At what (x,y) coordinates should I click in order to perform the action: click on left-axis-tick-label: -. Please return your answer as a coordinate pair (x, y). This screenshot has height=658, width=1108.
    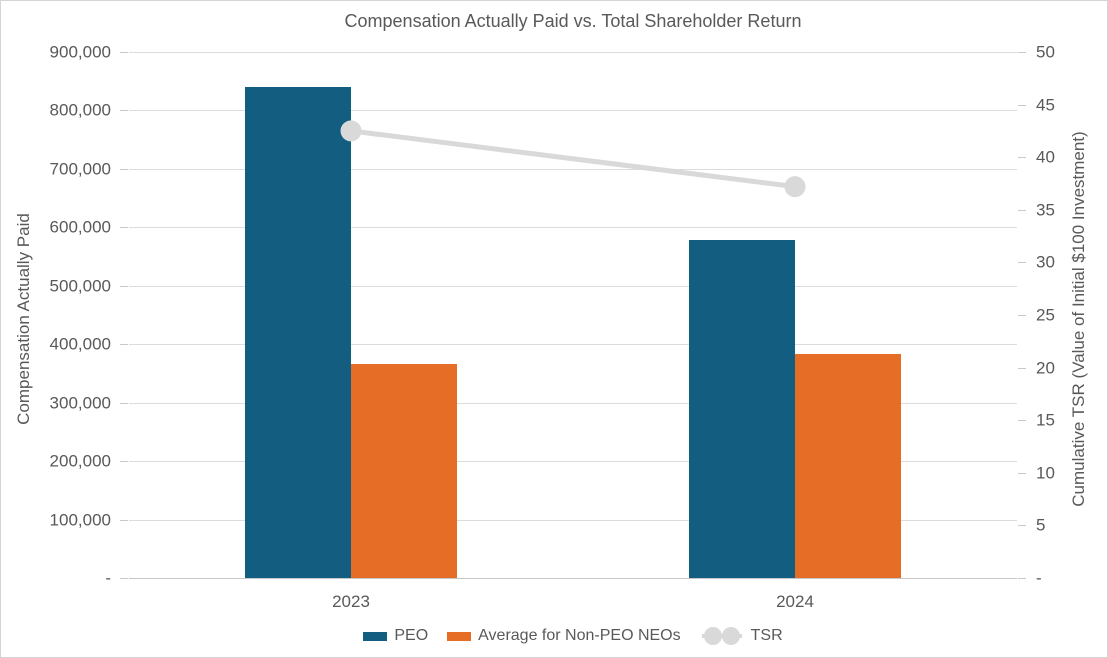
    Looking at the image, I should click on (108, 578).